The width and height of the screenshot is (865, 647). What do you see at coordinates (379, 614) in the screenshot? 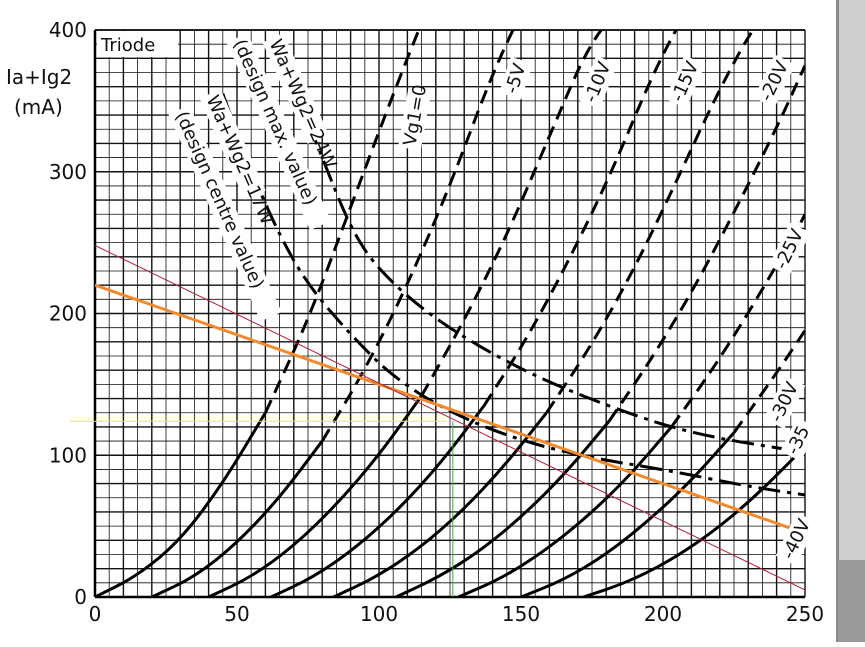
I see `x-tick-label: 100` at bounding box center [379, 614].